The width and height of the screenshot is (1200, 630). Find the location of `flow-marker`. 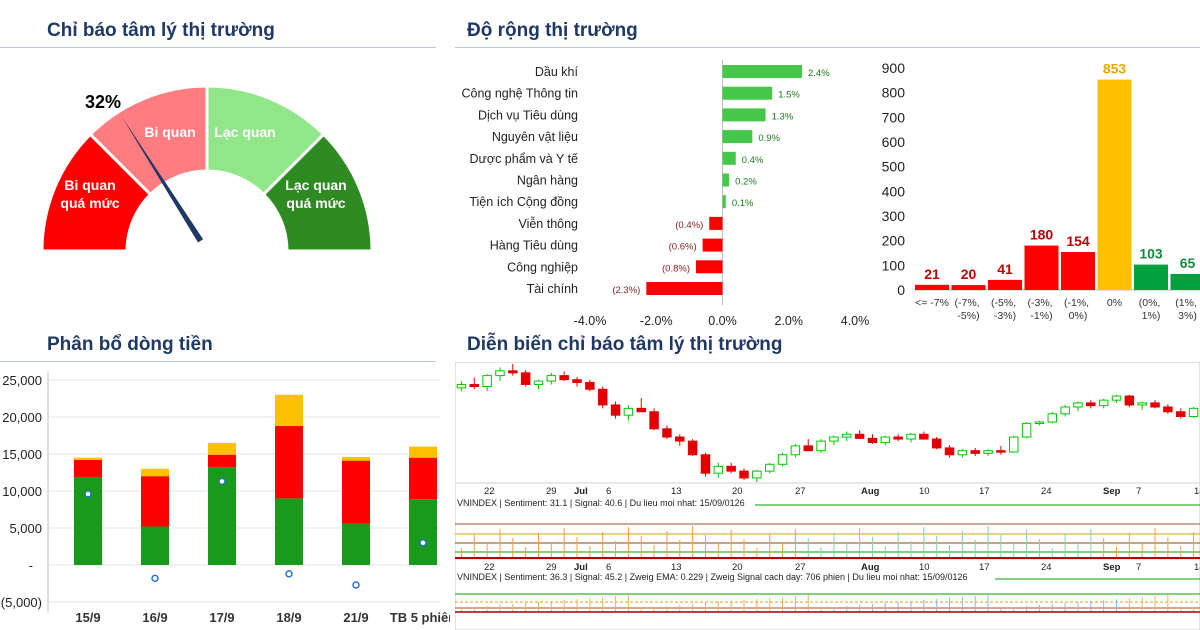

flow-marker is located at coordinates (423, 543).